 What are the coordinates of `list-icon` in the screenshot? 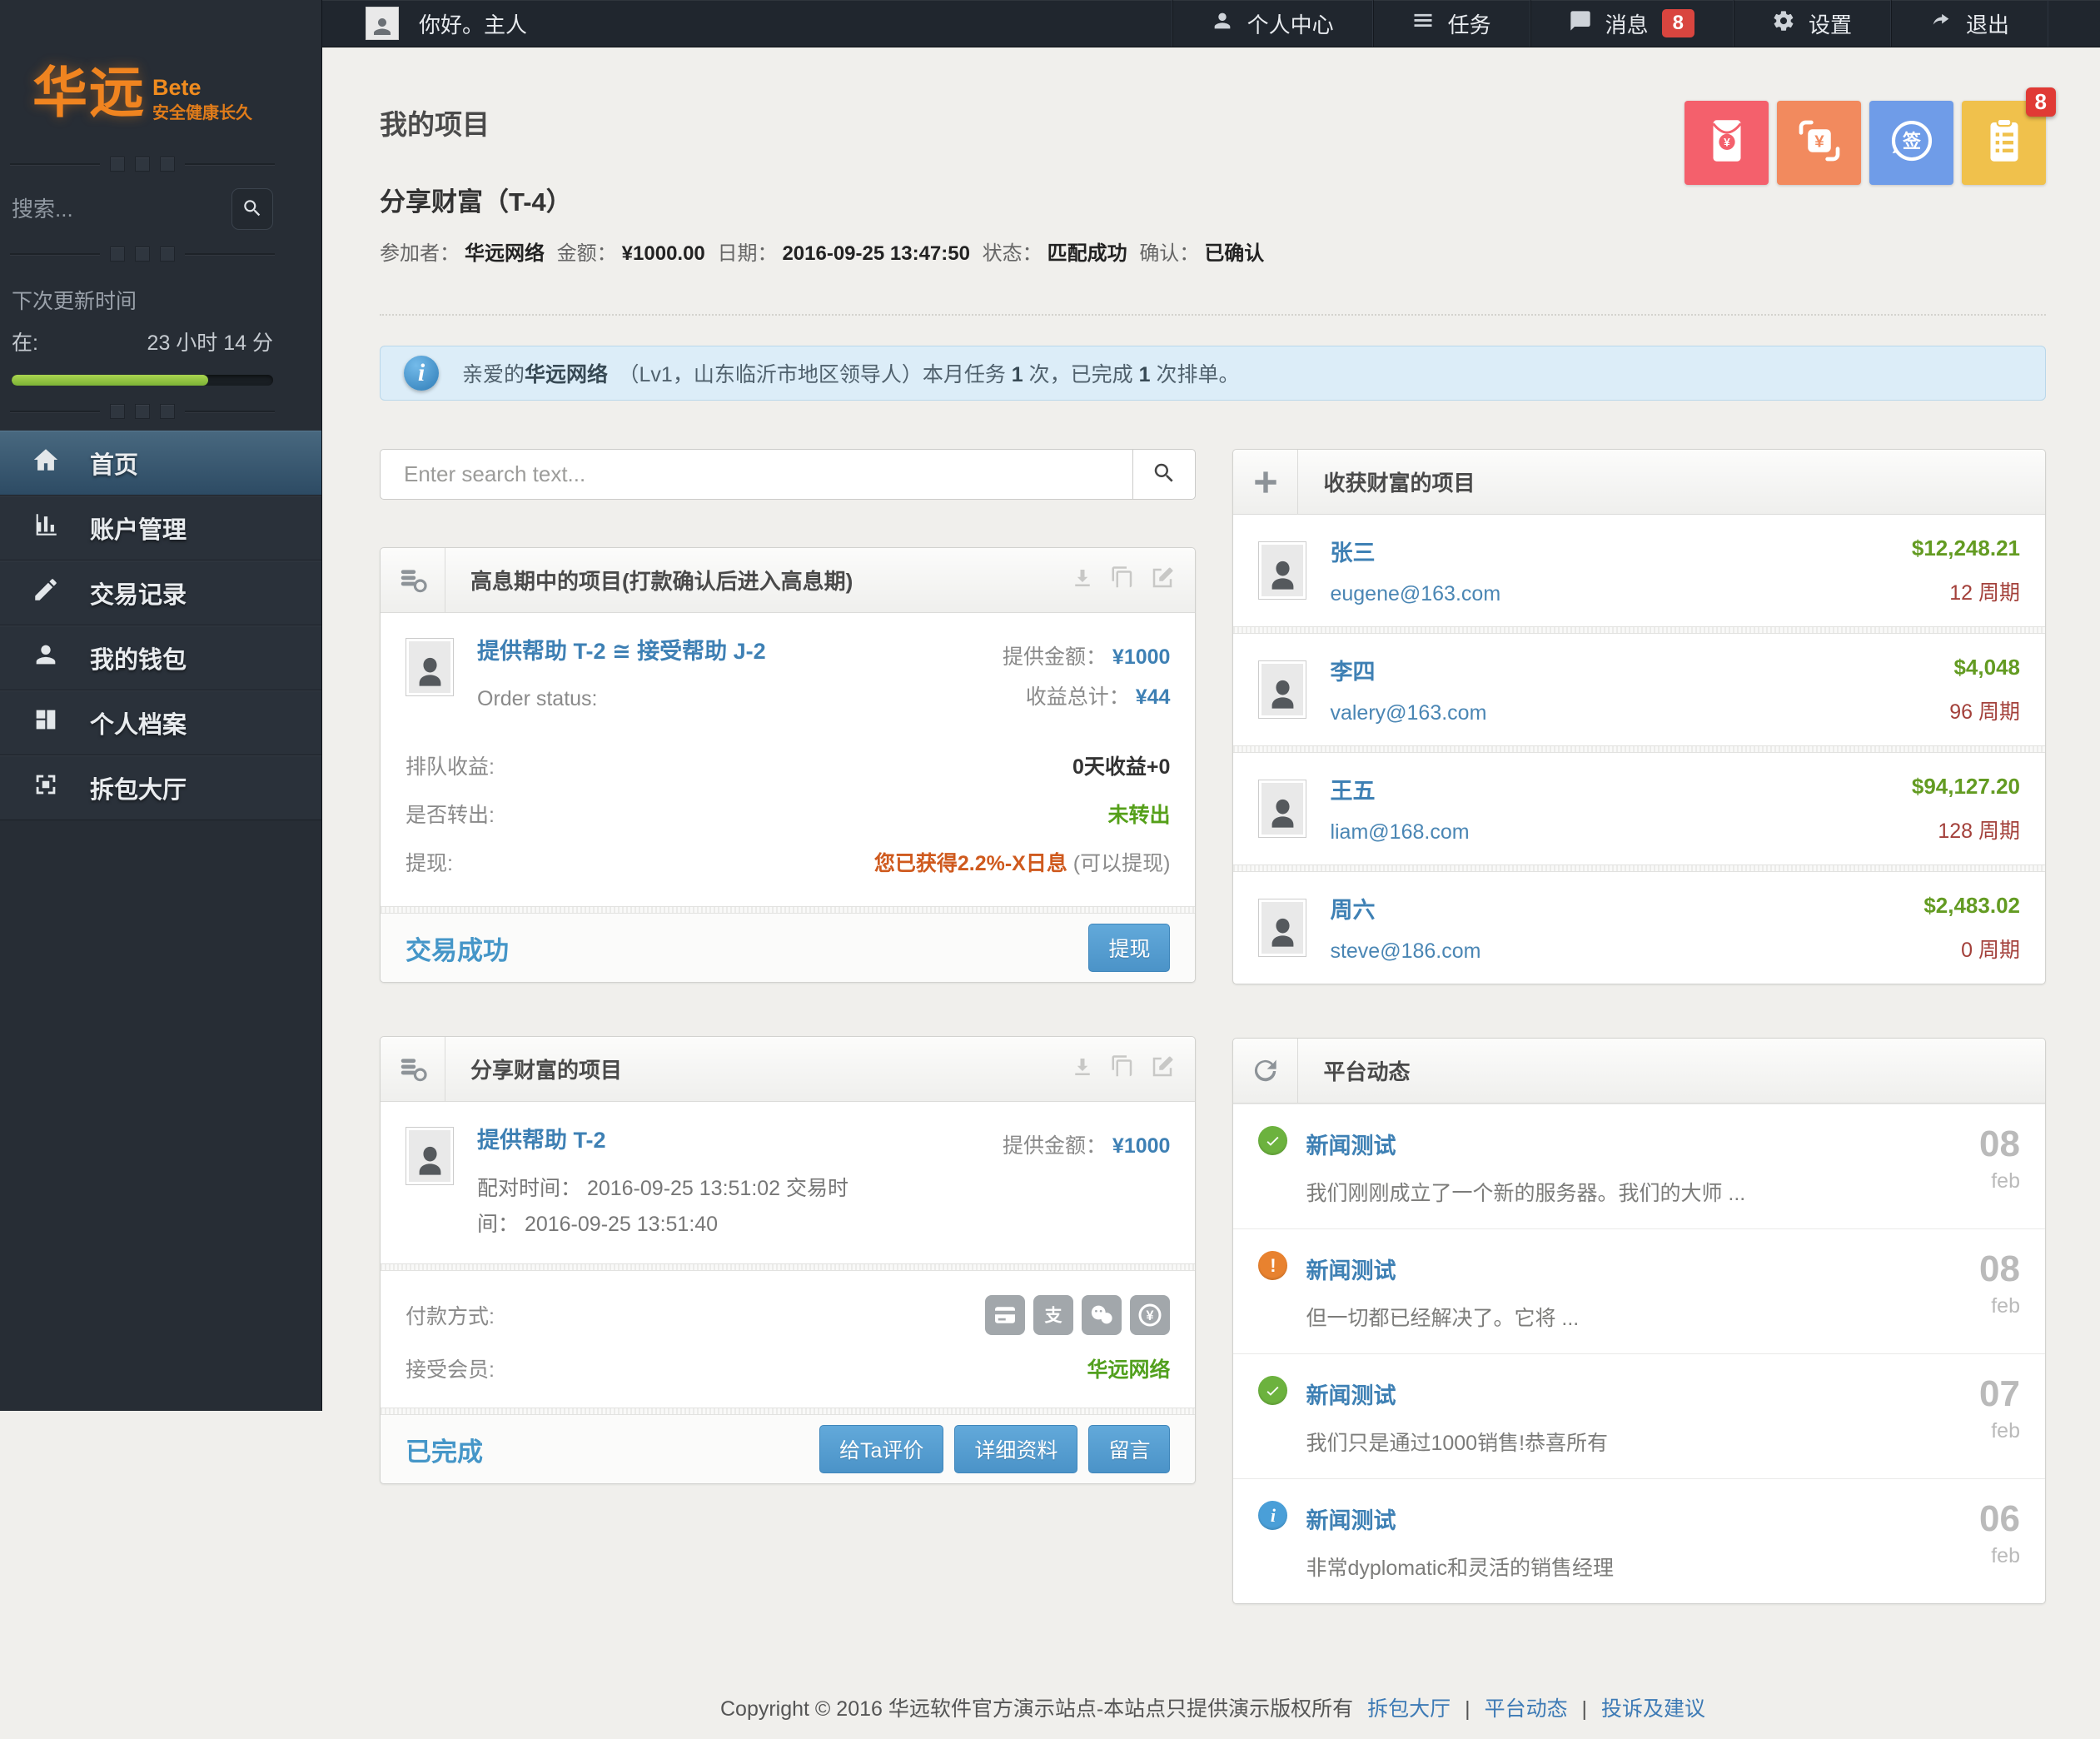 It's located at (1423, 23).